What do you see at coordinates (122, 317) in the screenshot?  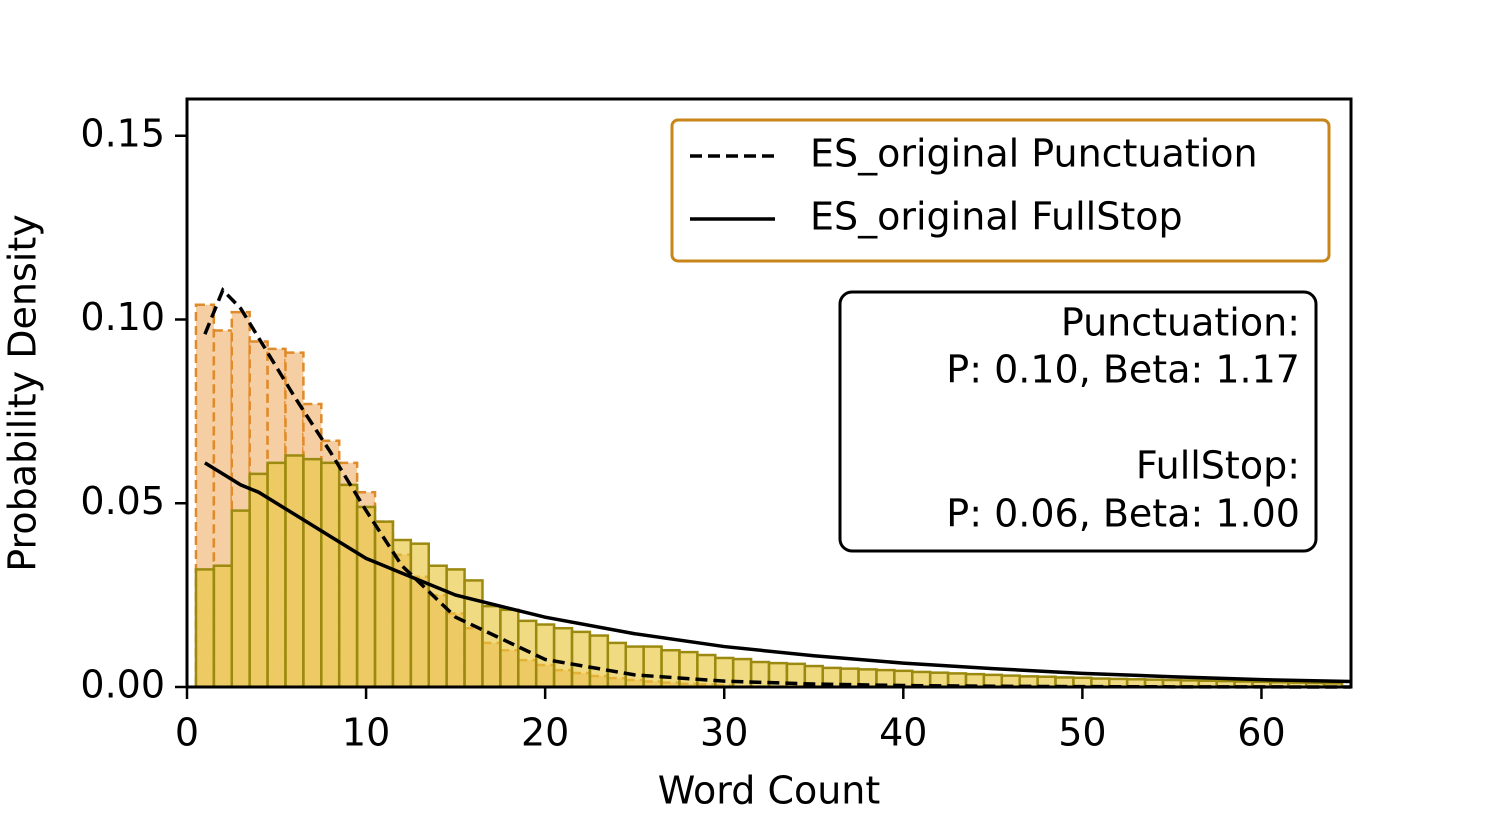 I see `y-tick-label: 0.10` at bounding box center [122, 317].